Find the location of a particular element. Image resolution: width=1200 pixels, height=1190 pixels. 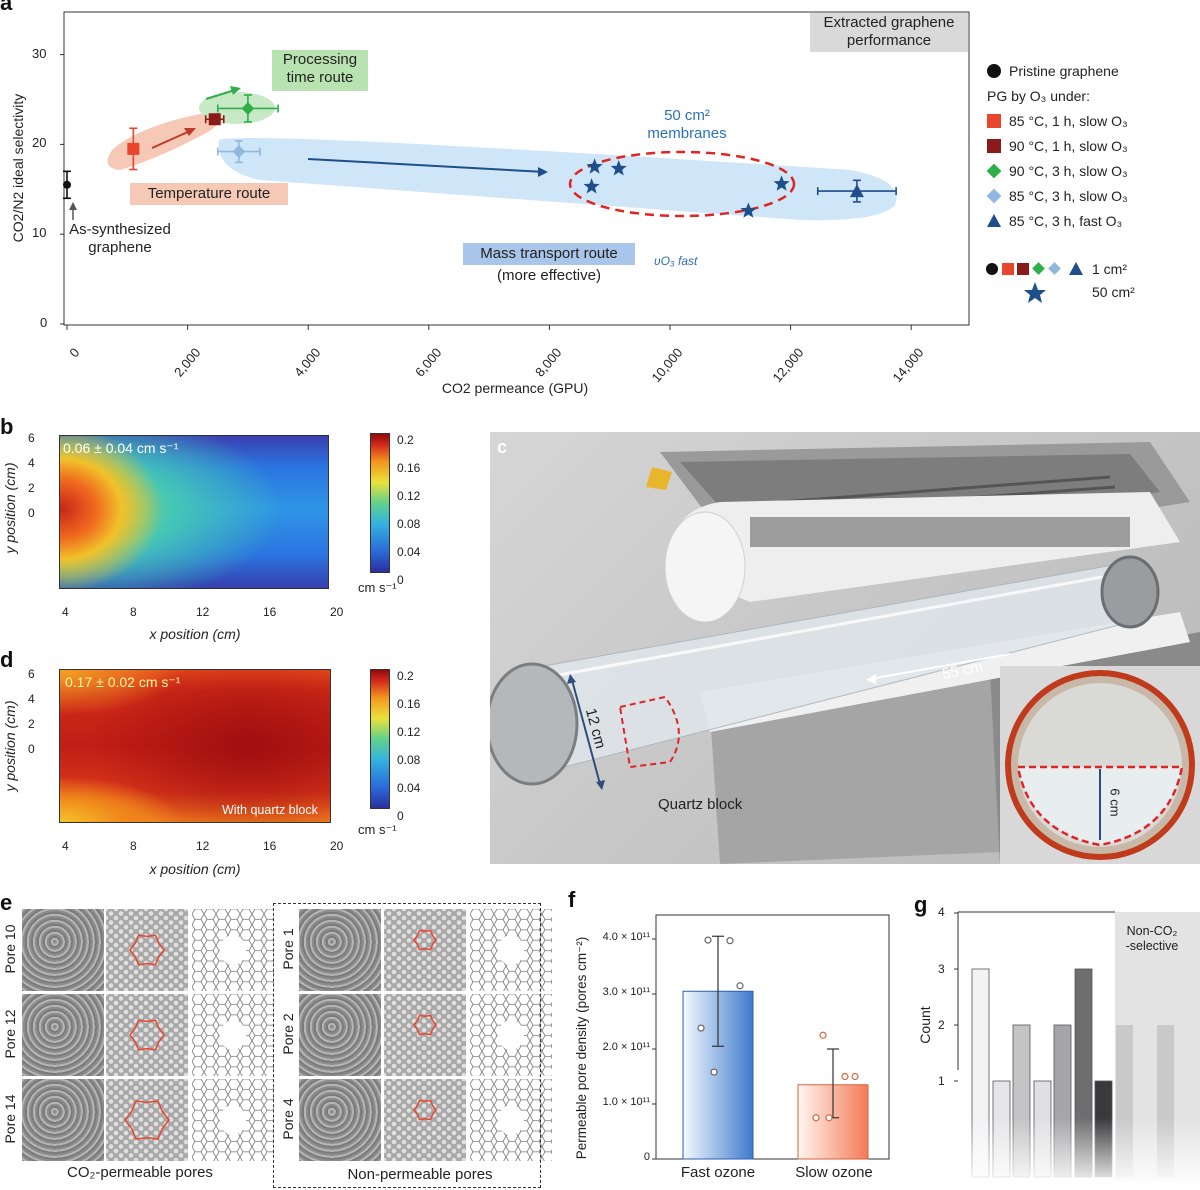

processing-line1: Processing is located at coordinates (320, 59).